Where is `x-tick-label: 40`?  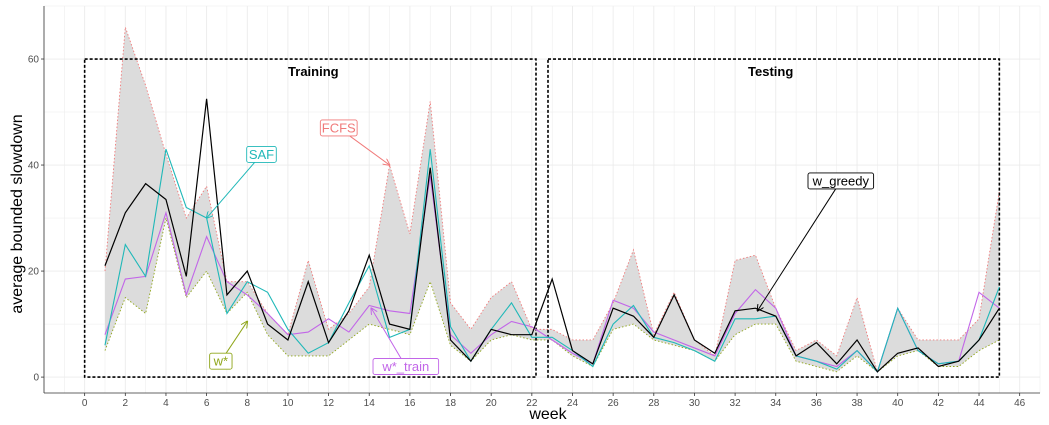
x-tick-label: 40 is located at coordinates (898, 403).